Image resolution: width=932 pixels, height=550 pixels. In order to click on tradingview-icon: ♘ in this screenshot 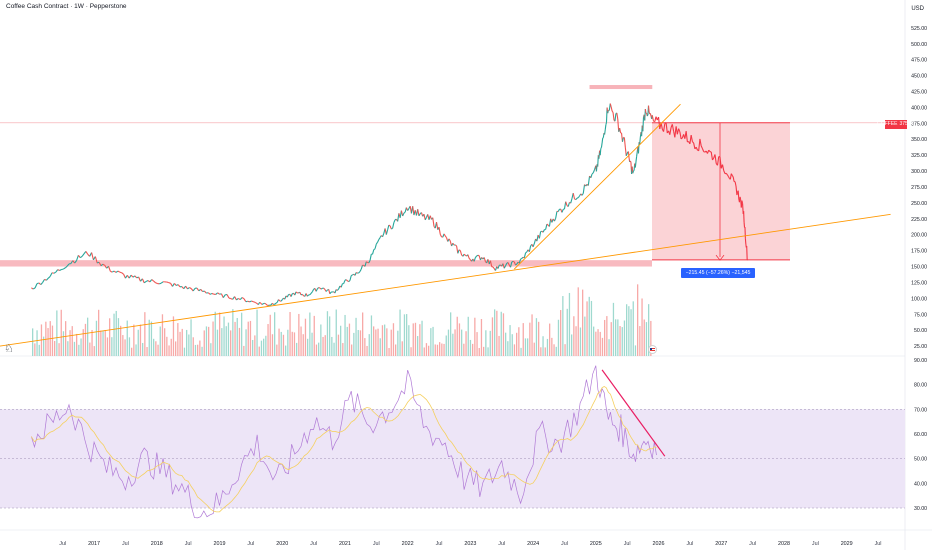, I will do `click(9, 349)`.